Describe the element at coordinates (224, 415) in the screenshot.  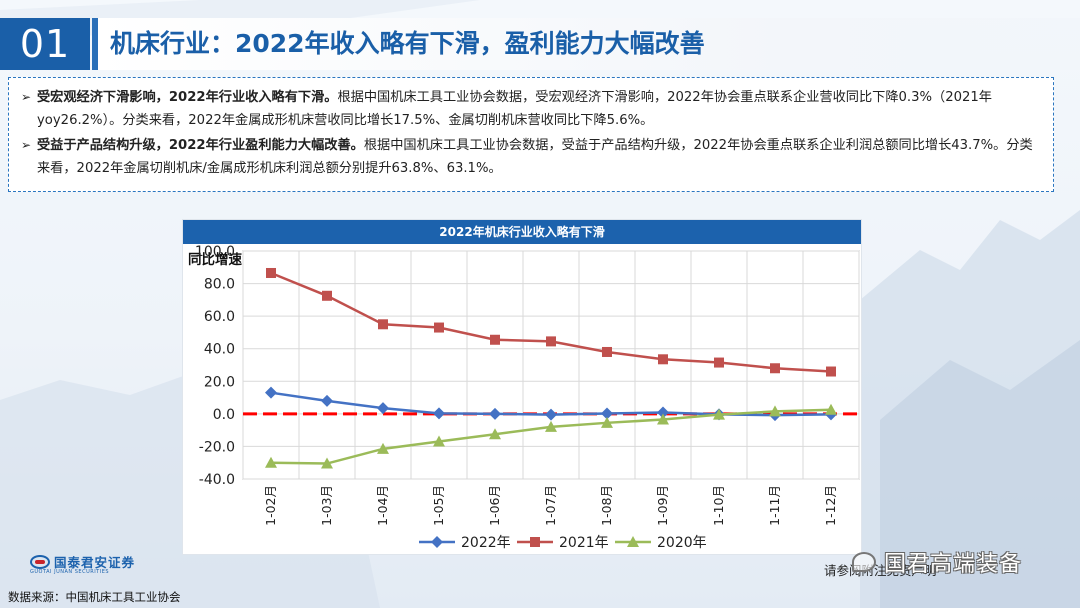
I see `y-tick-label: 0.0` at that location.